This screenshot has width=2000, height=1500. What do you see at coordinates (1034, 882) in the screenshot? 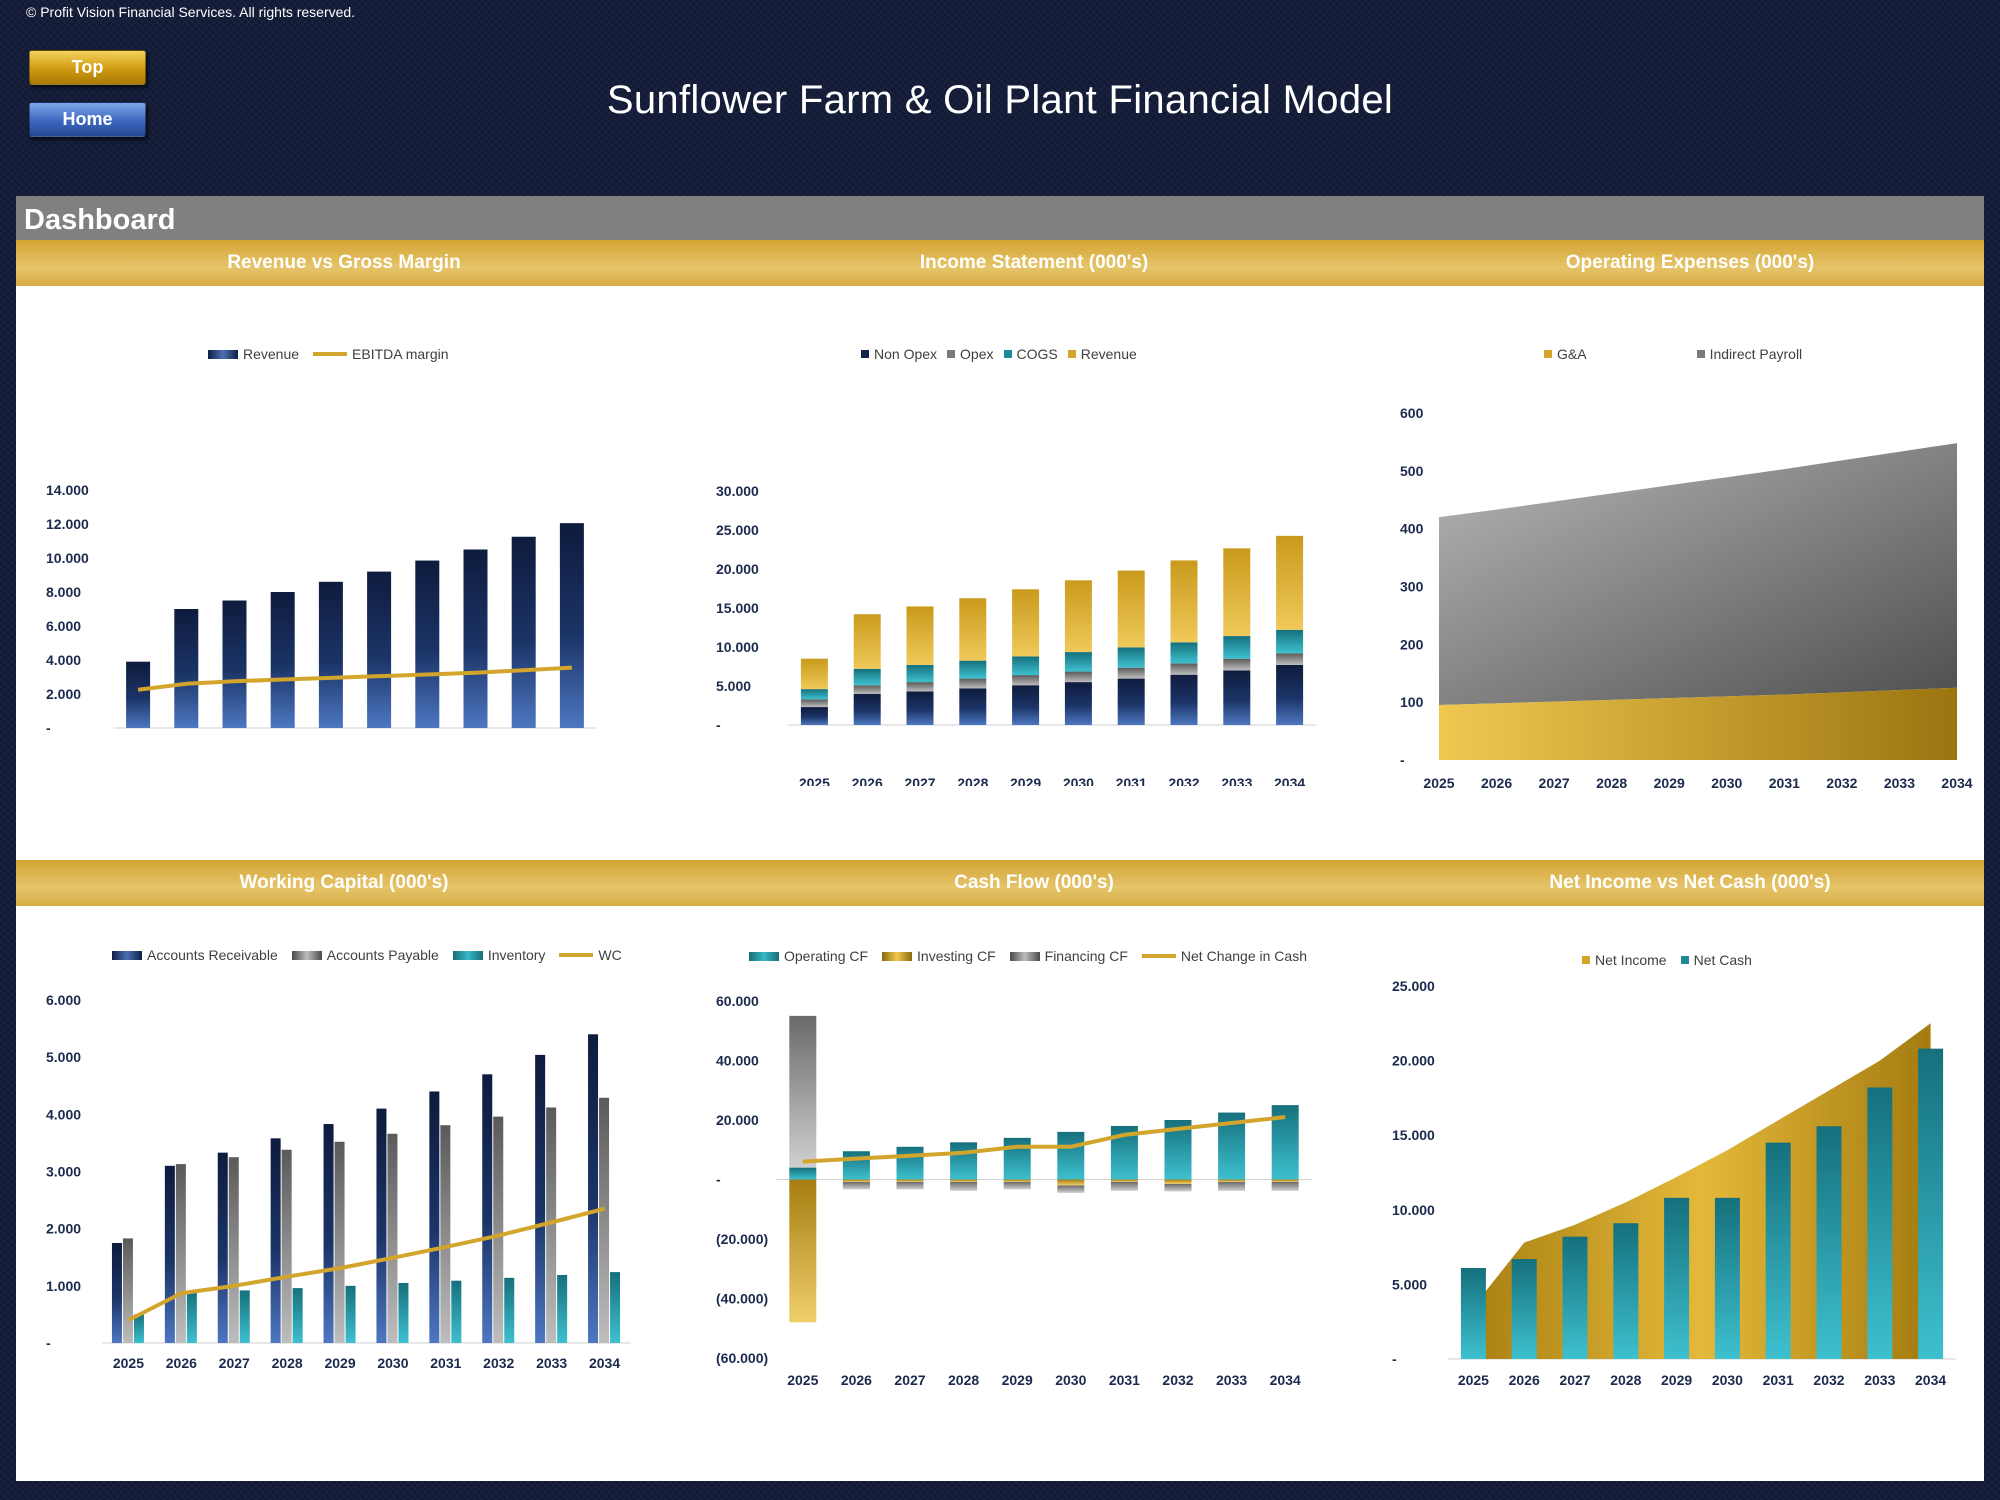
I see `chart-title-cashflow: Cash Flow (000's)` at bounding box center [1034, 882].